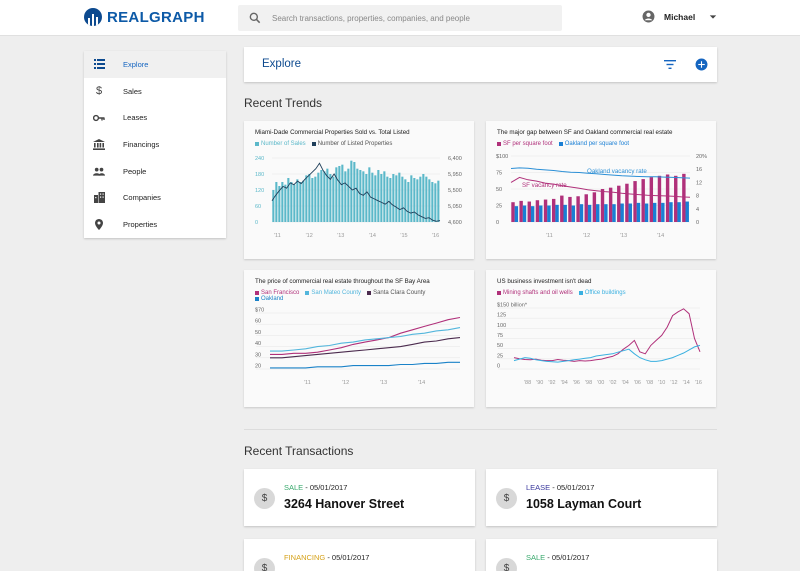 The width and height of the screenshot is (800, 571). I want to click on series-line, so click(365, 348).